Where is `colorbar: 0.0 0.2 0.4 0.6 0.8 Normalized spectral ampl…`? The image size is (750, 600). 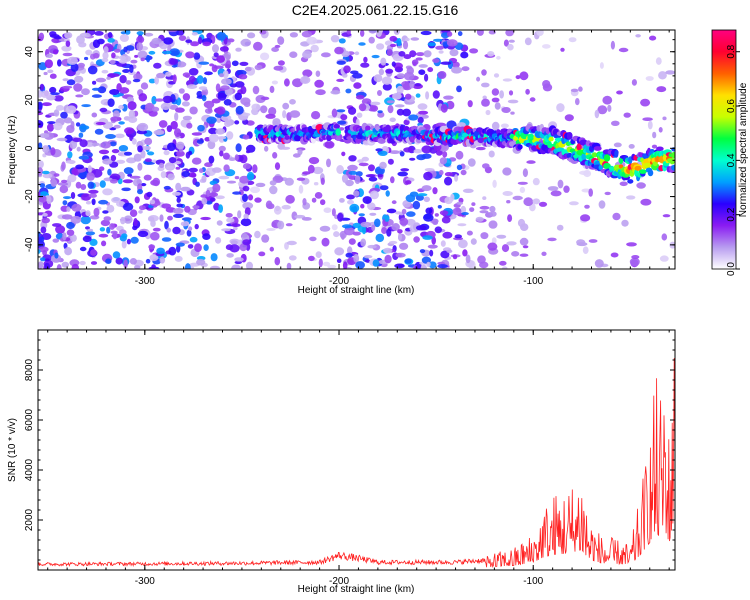 colorbar: 0.0 0.2 0.4 0.6 0.8 Normalized spectral ampl… is located at coordinates (730, 152).